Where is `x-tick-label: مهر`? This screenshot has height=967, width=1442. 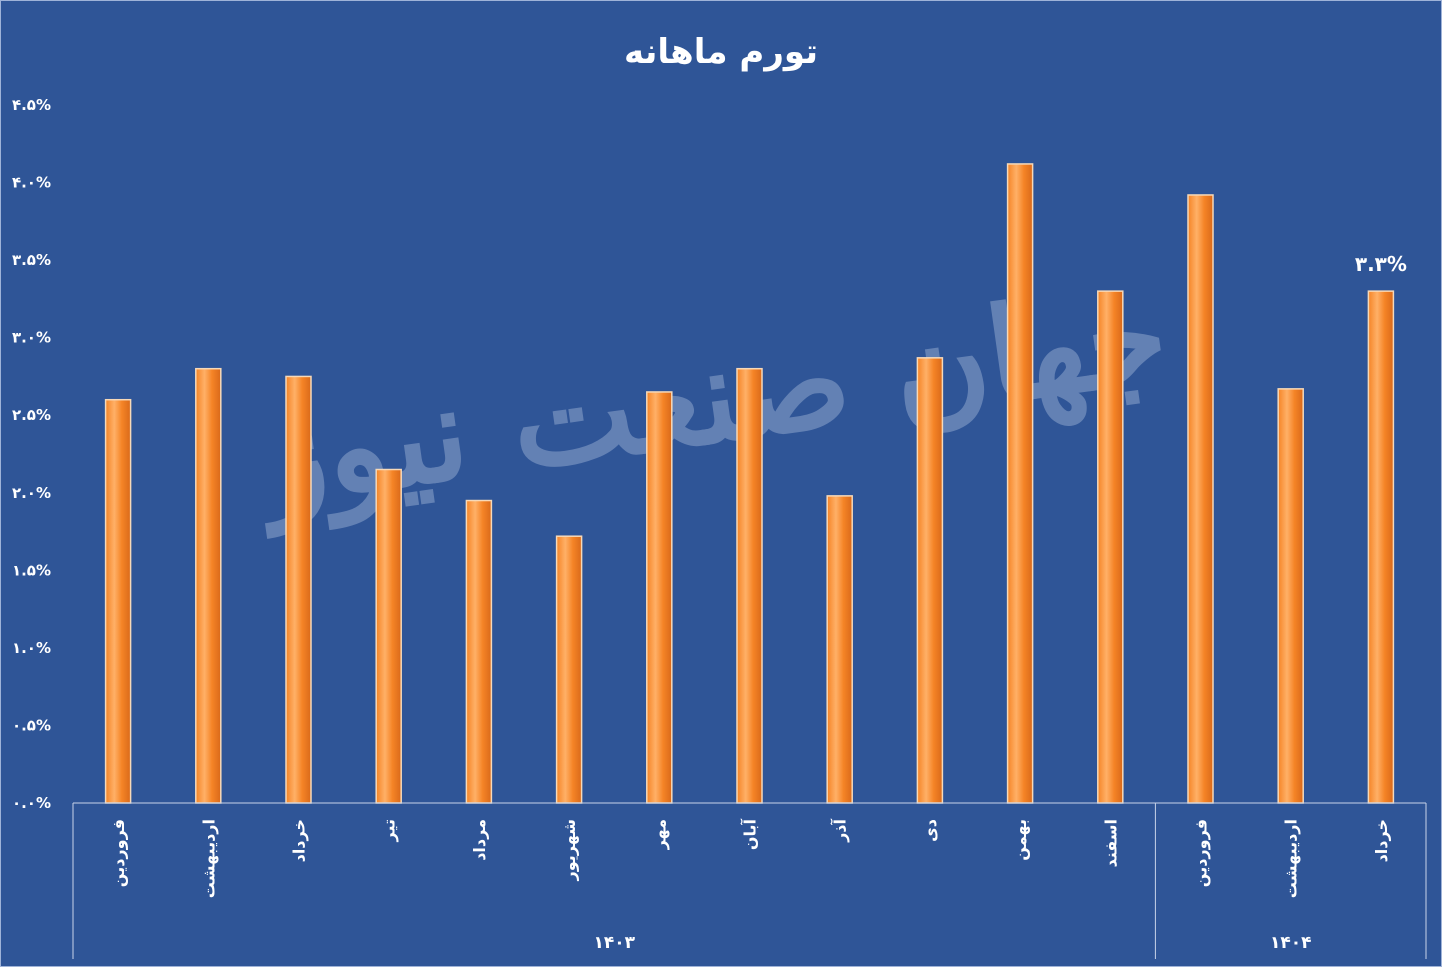
x-tick-label: مهر is located at coordinates (659, 834).